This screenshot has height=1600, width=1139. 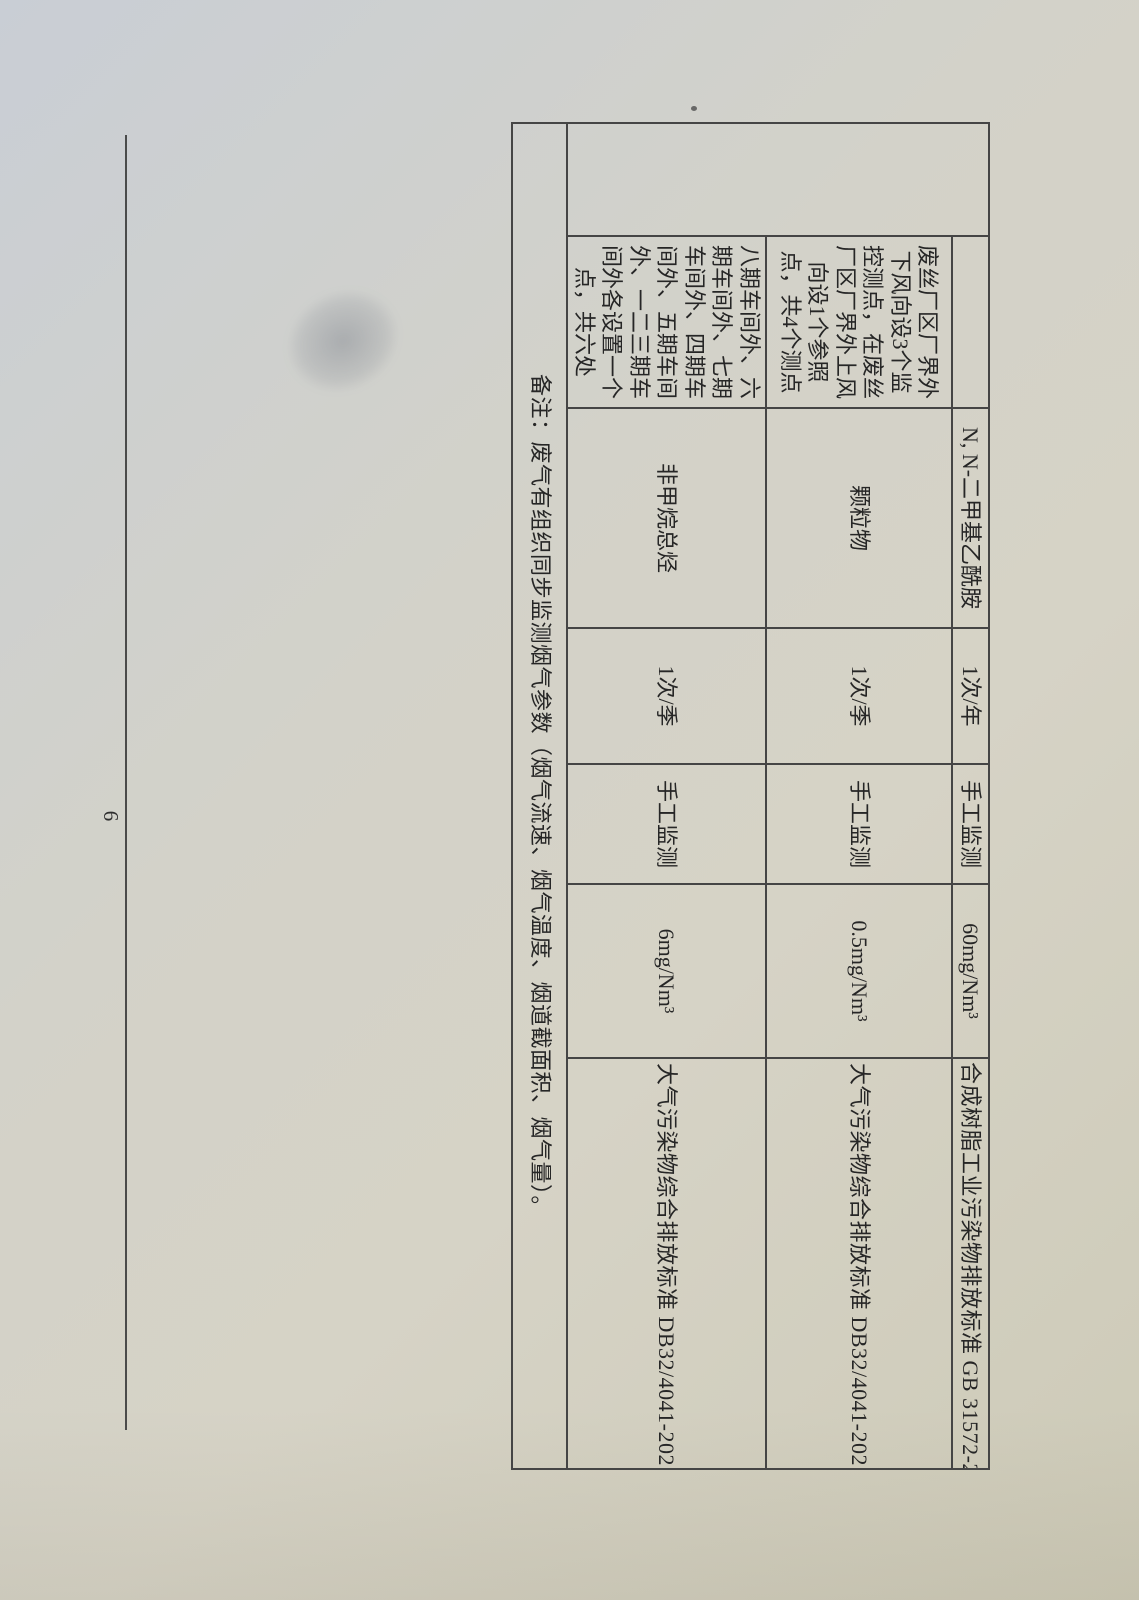 I want to click on cell-limit-row2: 0.5mg/Nm³, so click(x=859, y=971).